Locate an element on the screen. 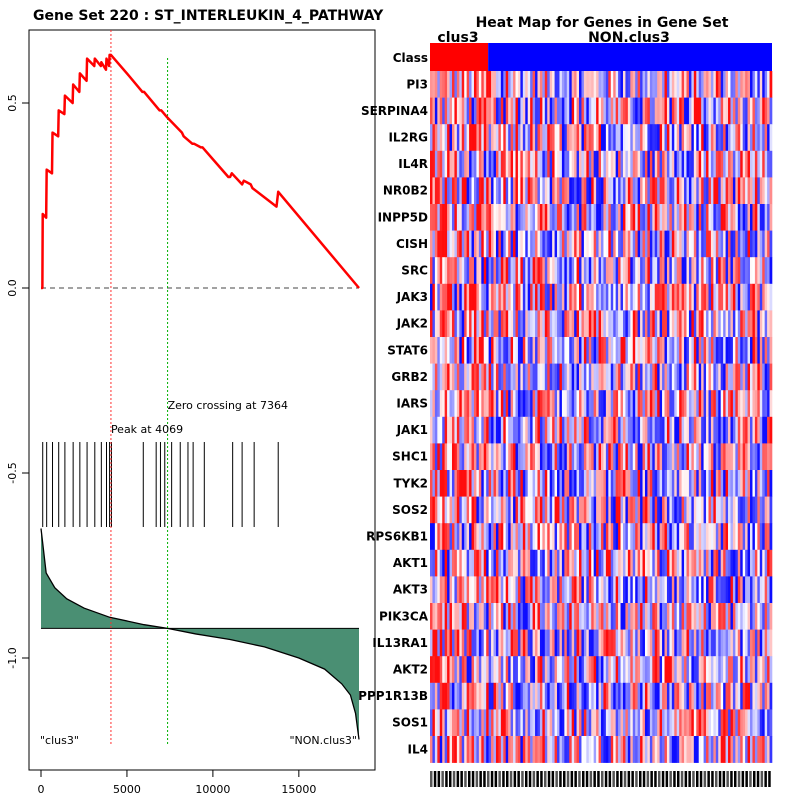 This screenshot has height=800, width=800. x-tick-label: 15000 is located at coordinates (298, 789).